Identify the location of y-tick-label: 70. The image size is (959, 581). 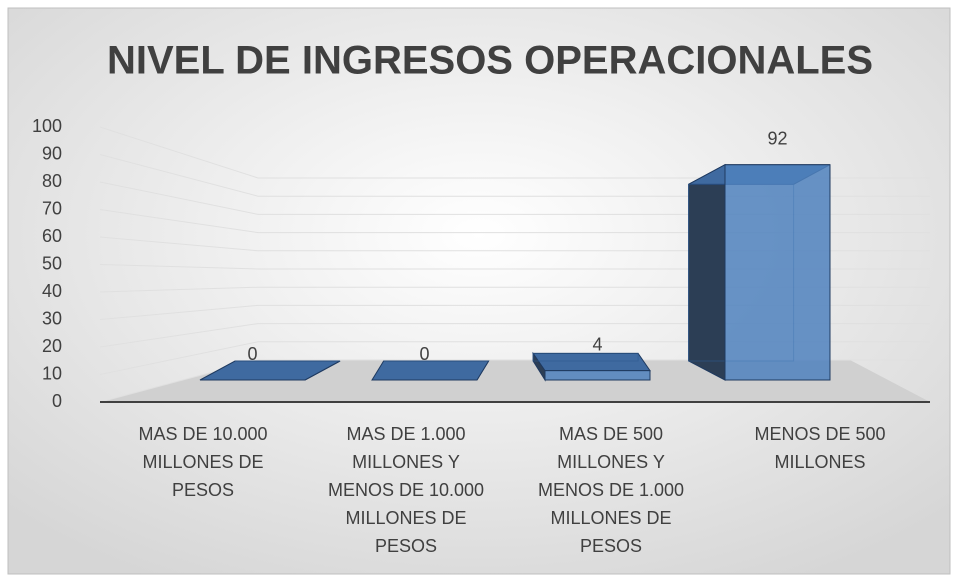
(52, 208).